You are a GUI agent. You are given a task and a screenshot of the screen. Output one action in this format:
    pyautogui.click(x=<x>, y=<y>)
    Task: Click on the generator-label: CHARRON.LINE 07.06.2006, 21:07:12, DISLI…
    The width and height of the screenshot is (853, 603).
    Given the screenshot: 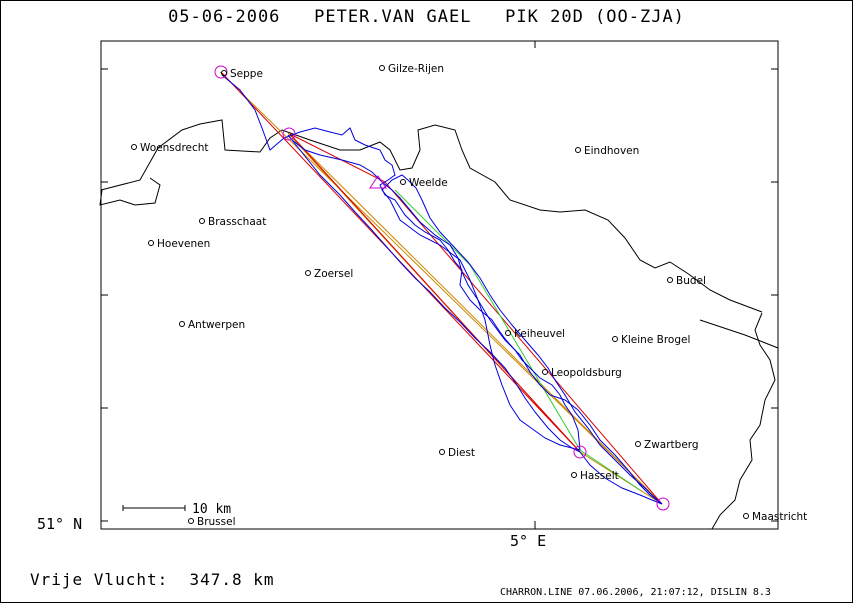 What is the action you would take?
    pyautogui.click(x=635, y=592)
    